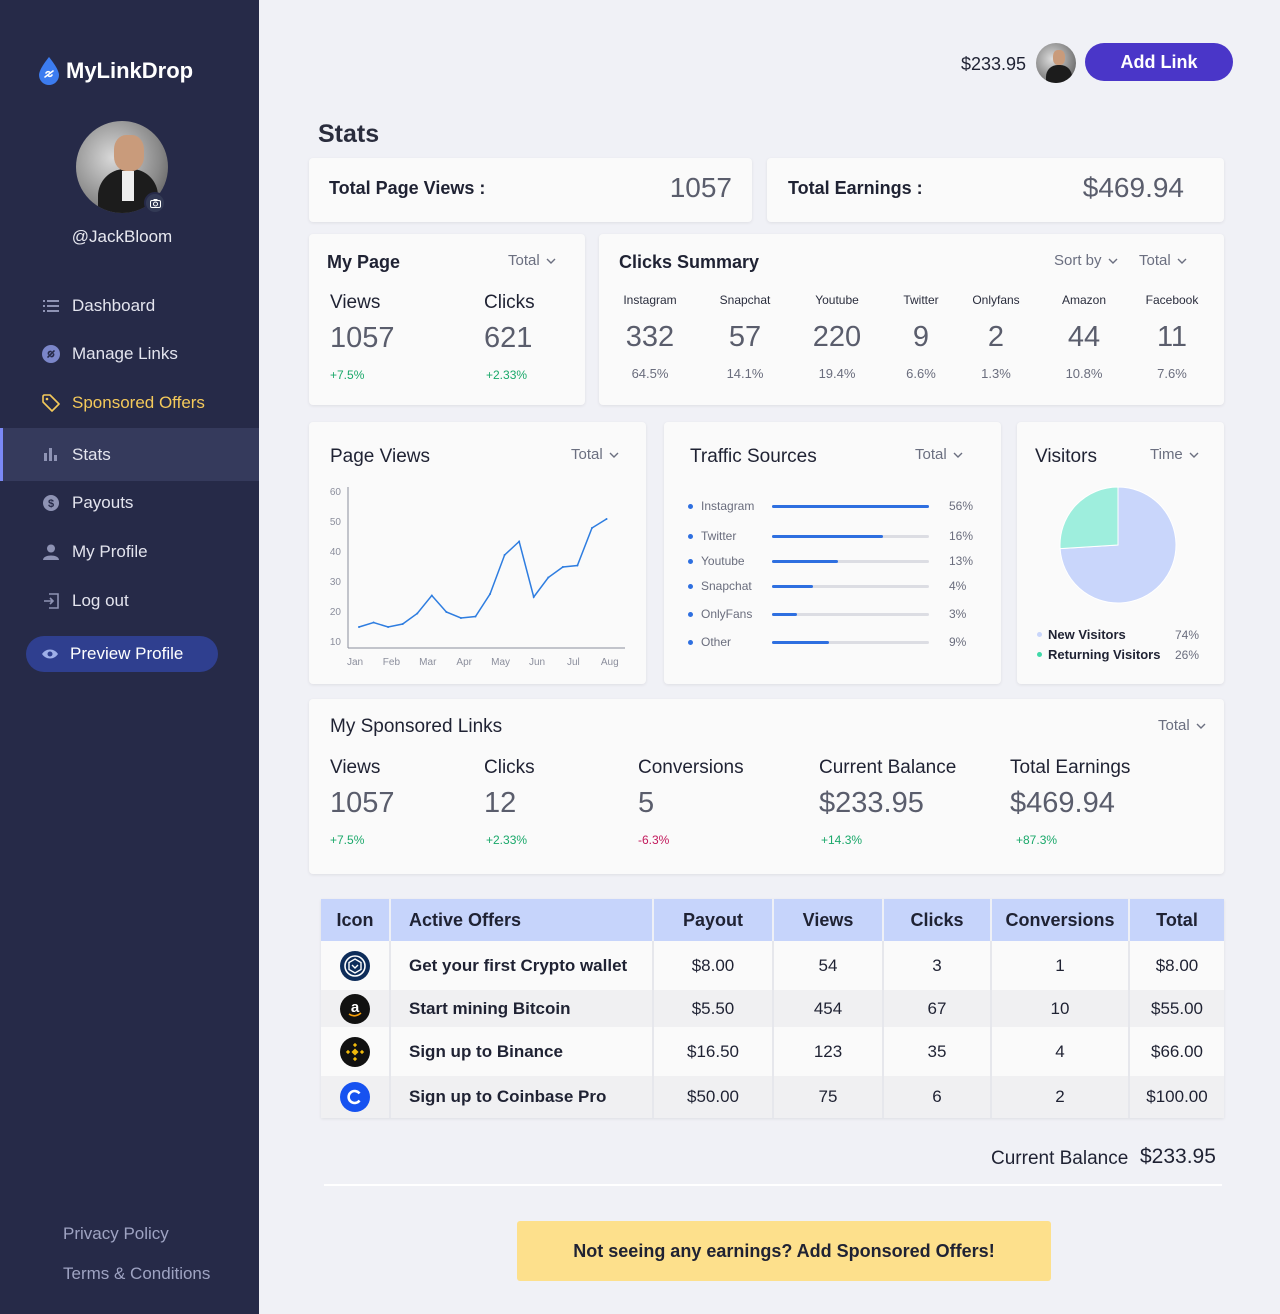 The width and height of the screenshot is (1280, 1314). I want to click on traffic-sources-filter: Total, so click(939, 454).